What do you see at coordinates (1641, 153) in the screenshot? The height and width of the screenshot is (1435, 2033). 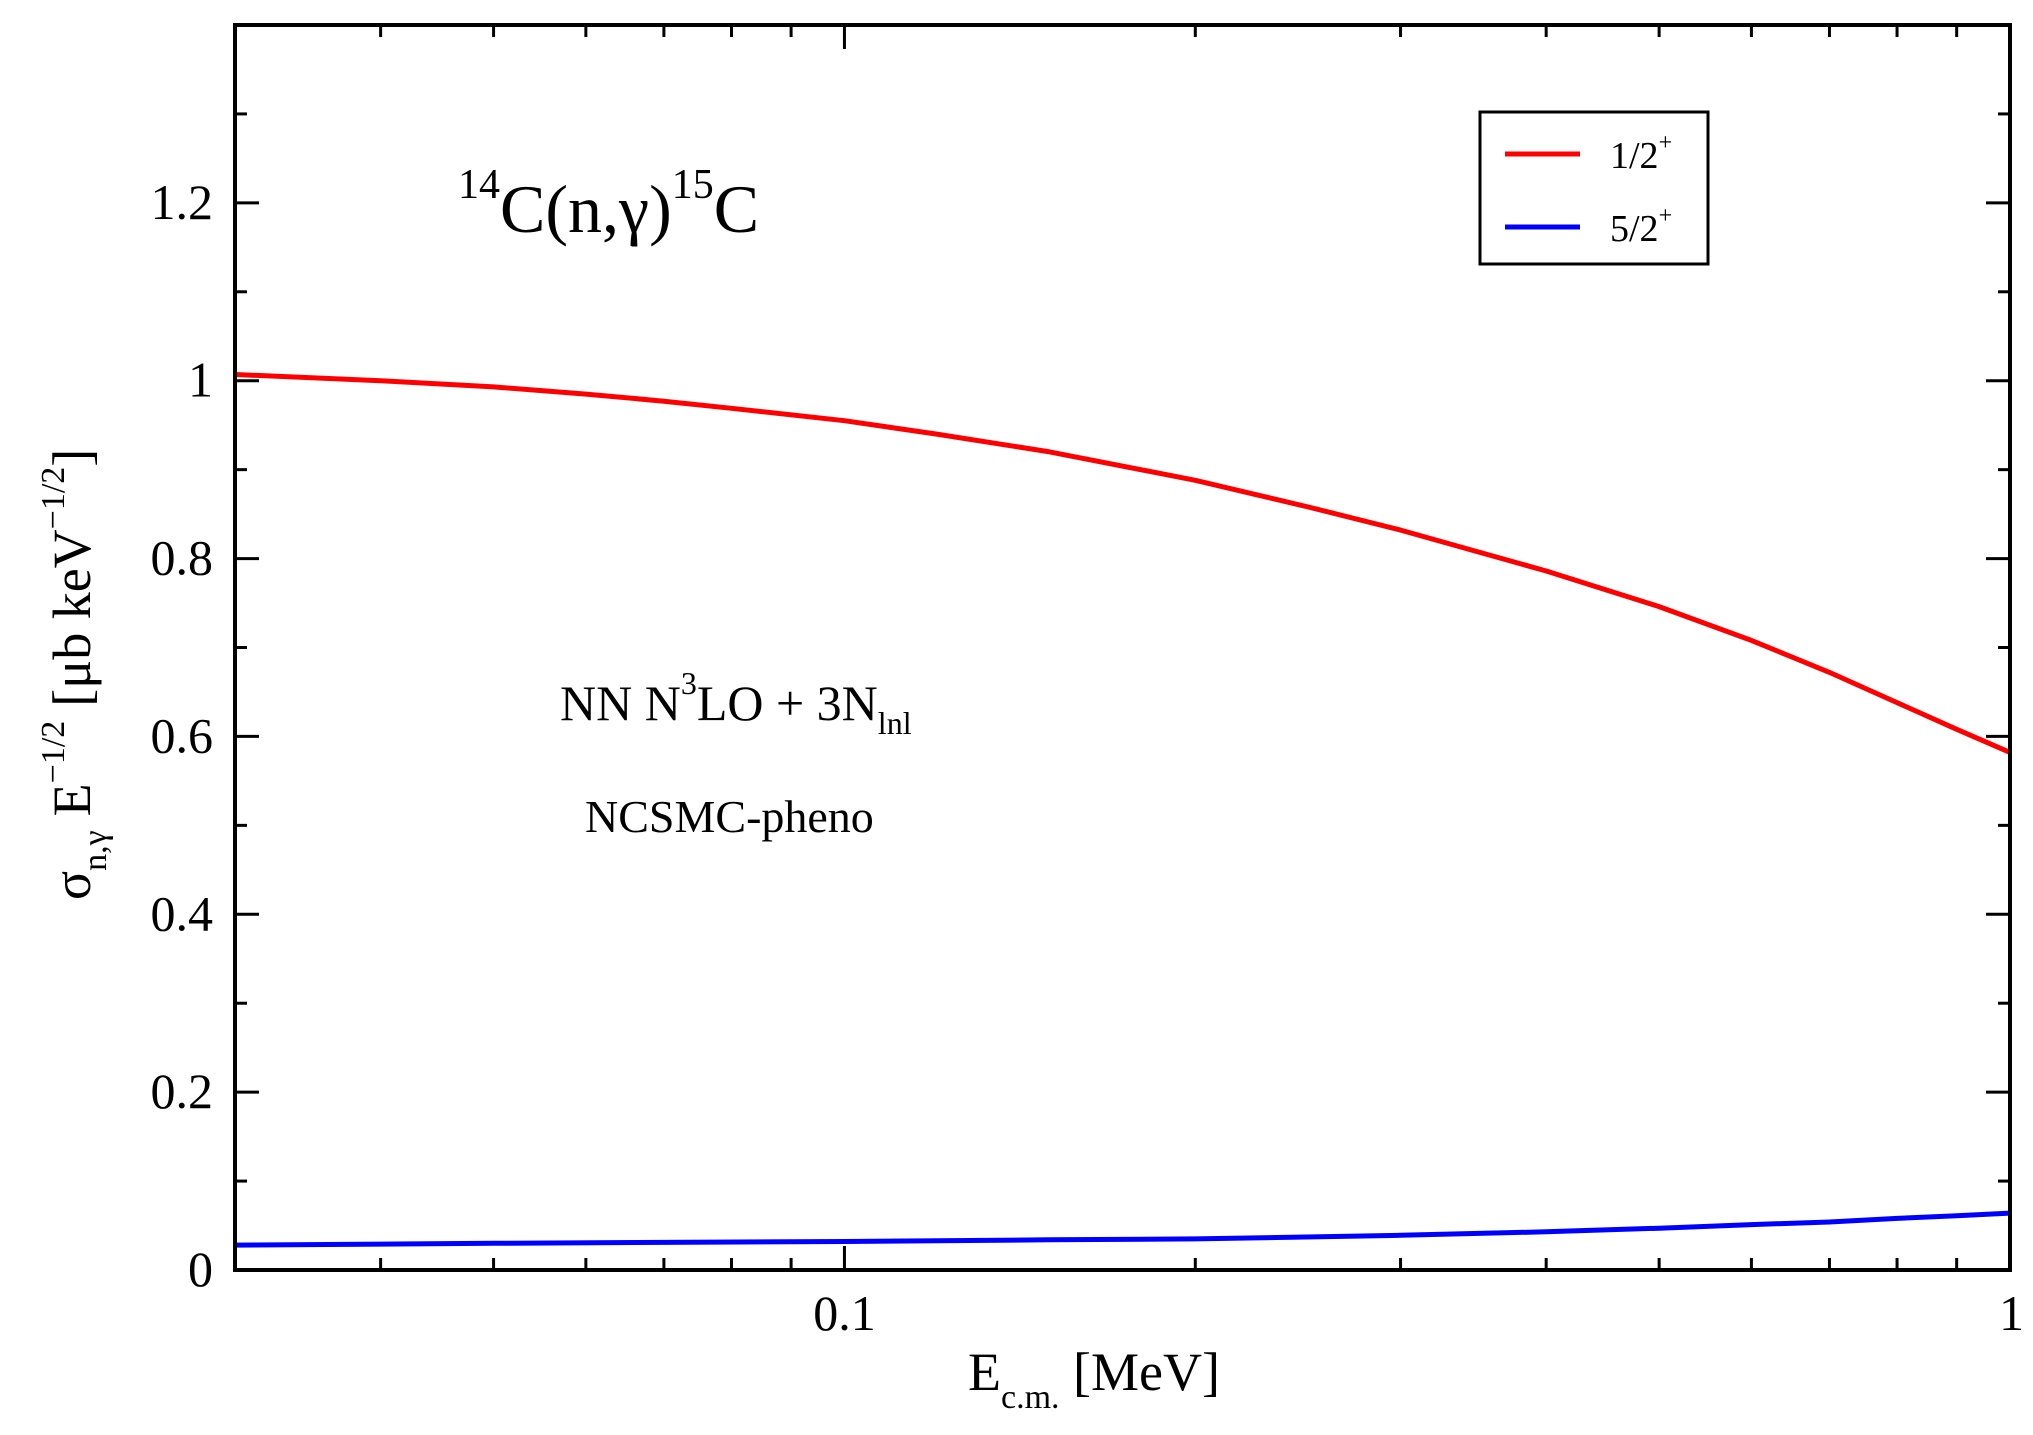 I see `legend-label-1: 1/2+` at bounding box center [1641, 153].